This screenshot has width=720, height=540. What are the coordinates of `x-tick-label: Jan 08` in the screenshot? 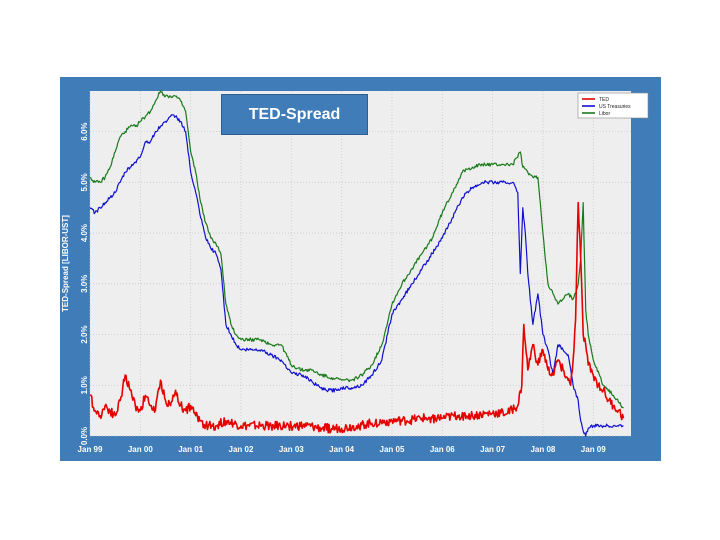 It's located at (542, 449).